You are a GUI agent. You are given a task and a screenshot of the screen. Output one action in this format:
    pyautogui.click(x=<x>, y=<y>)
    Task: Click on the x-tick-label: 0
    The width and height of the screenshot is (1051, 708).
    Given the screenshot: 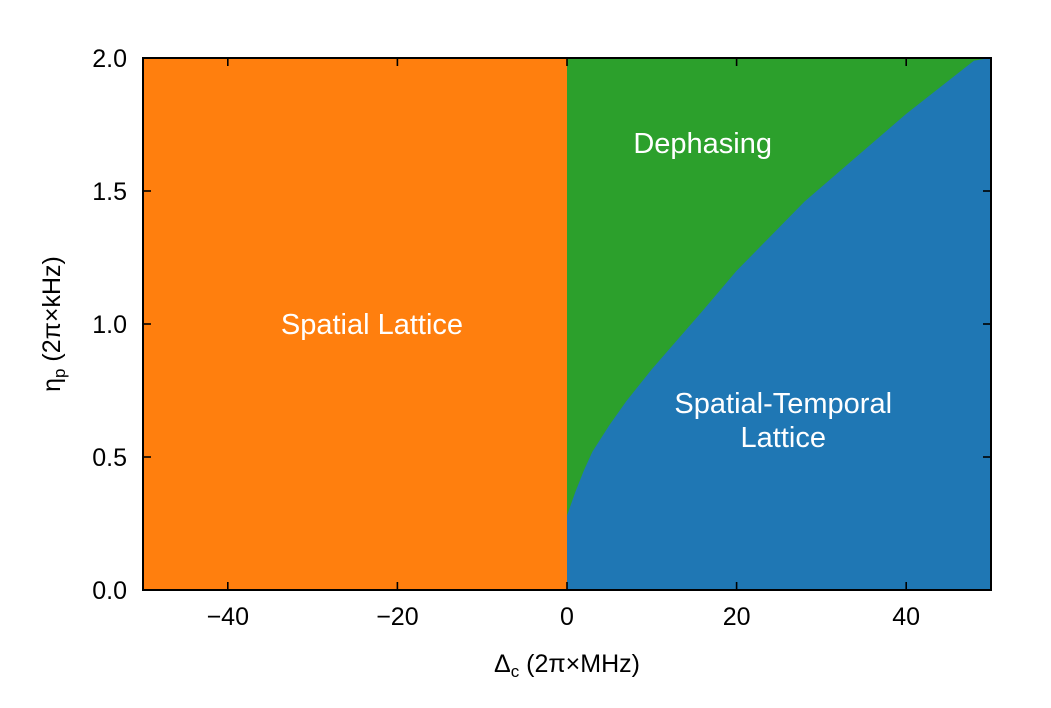 What is the action you would take?
    pyautogui.click(x=567, y=617)
    